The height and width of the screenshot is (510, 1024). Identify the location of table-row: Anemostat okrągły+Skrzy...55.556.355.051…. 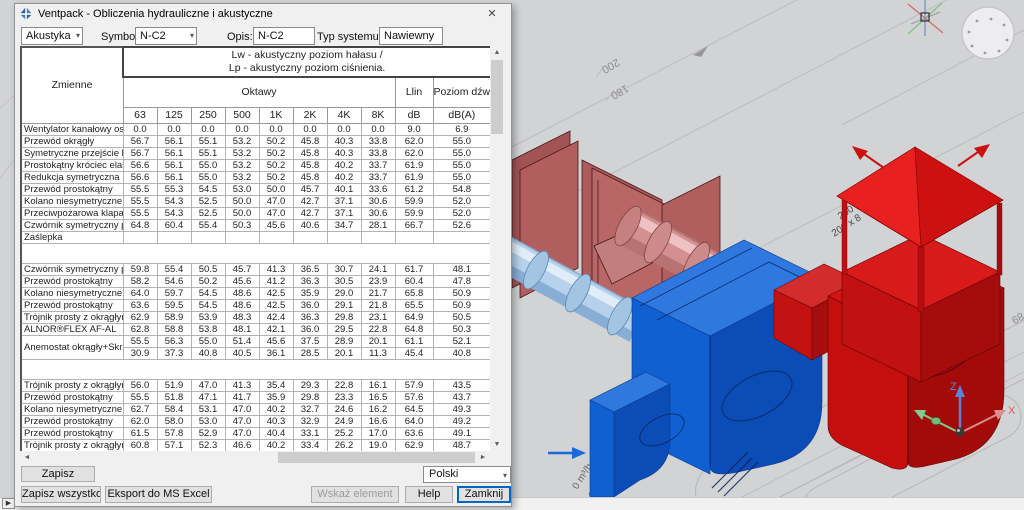
(256, 347).